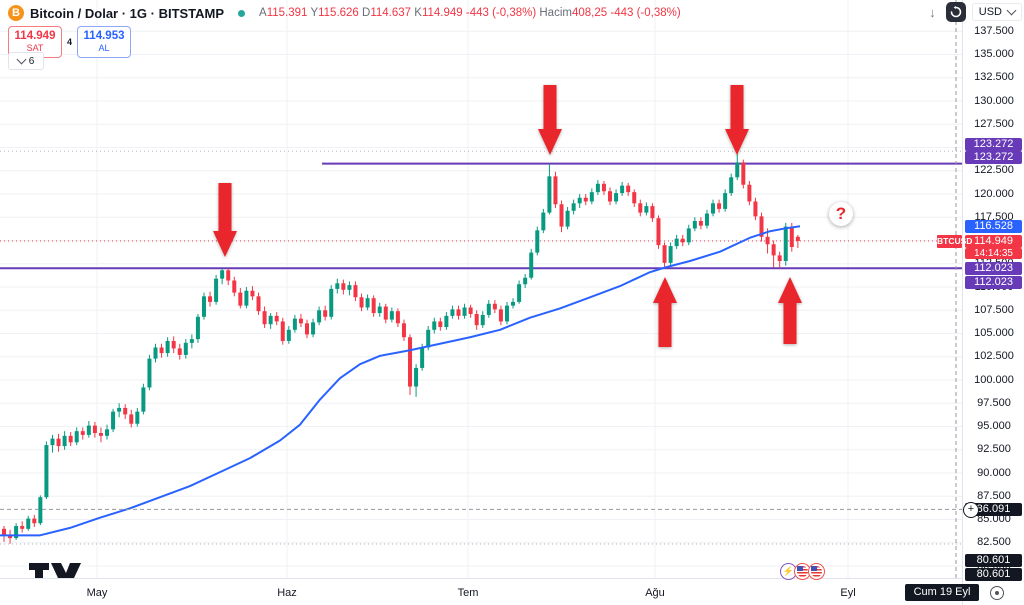 The image size is (1024, 605). Describe the element at coordinates (841, 214) in the screenshot. I see `question-mark-annotation: ?` at that location.